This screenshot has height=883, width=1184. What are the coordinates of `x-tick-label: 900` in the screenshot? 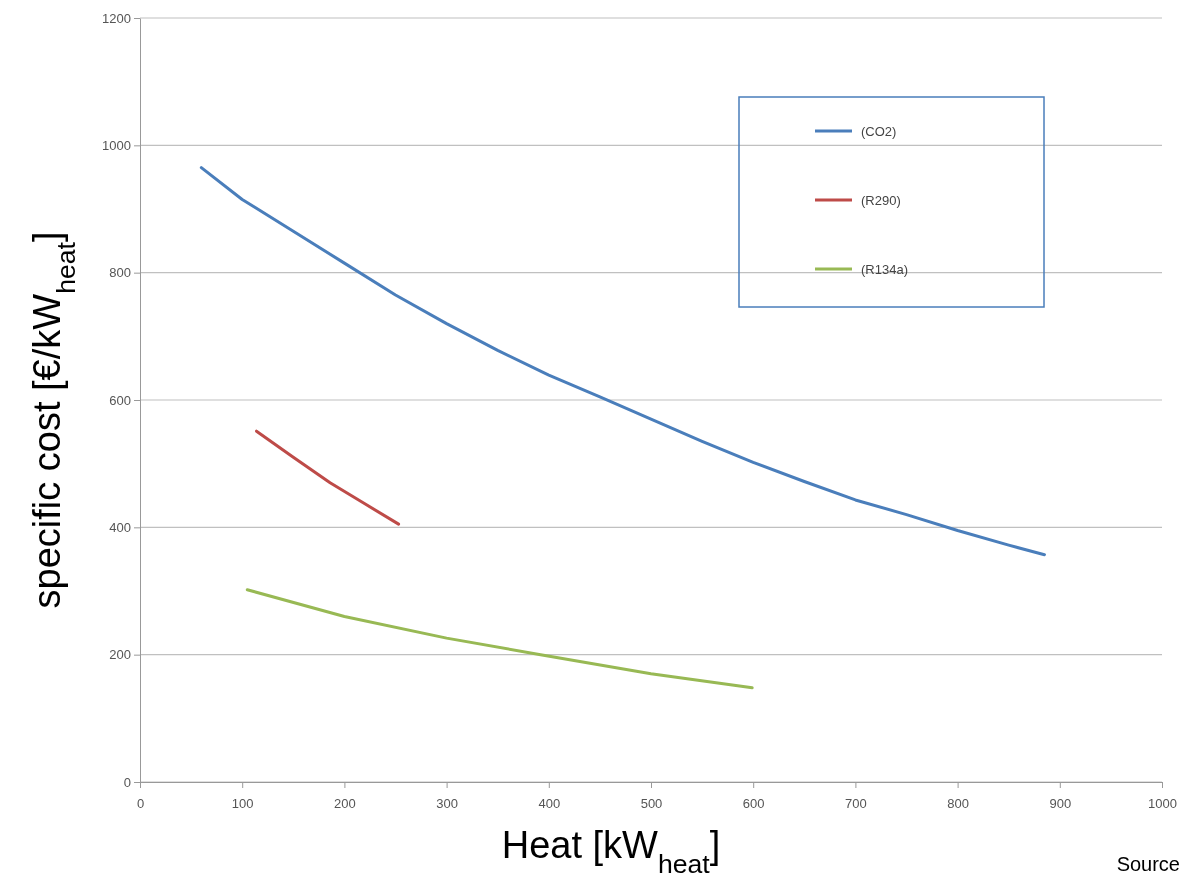 It's located at (1060, 803).